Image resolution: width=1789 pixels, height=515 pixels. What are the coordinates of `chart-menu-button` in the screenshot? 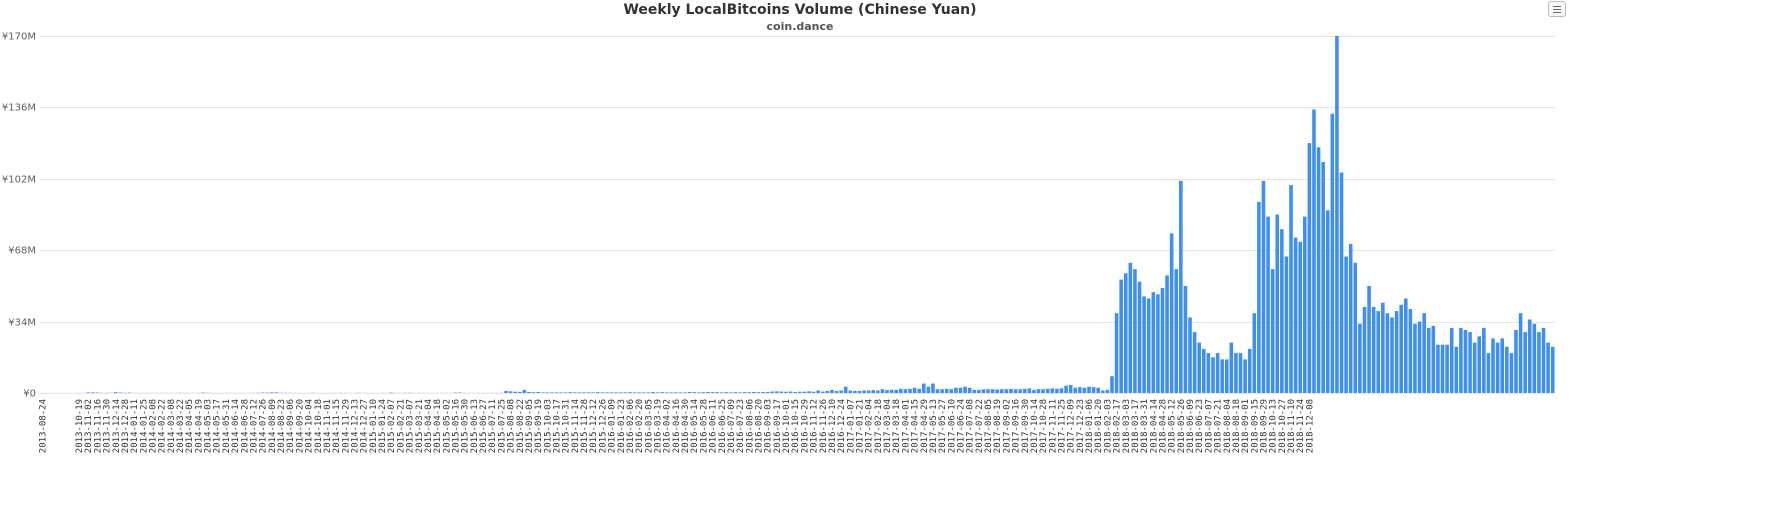 It's located at (1557, 9).